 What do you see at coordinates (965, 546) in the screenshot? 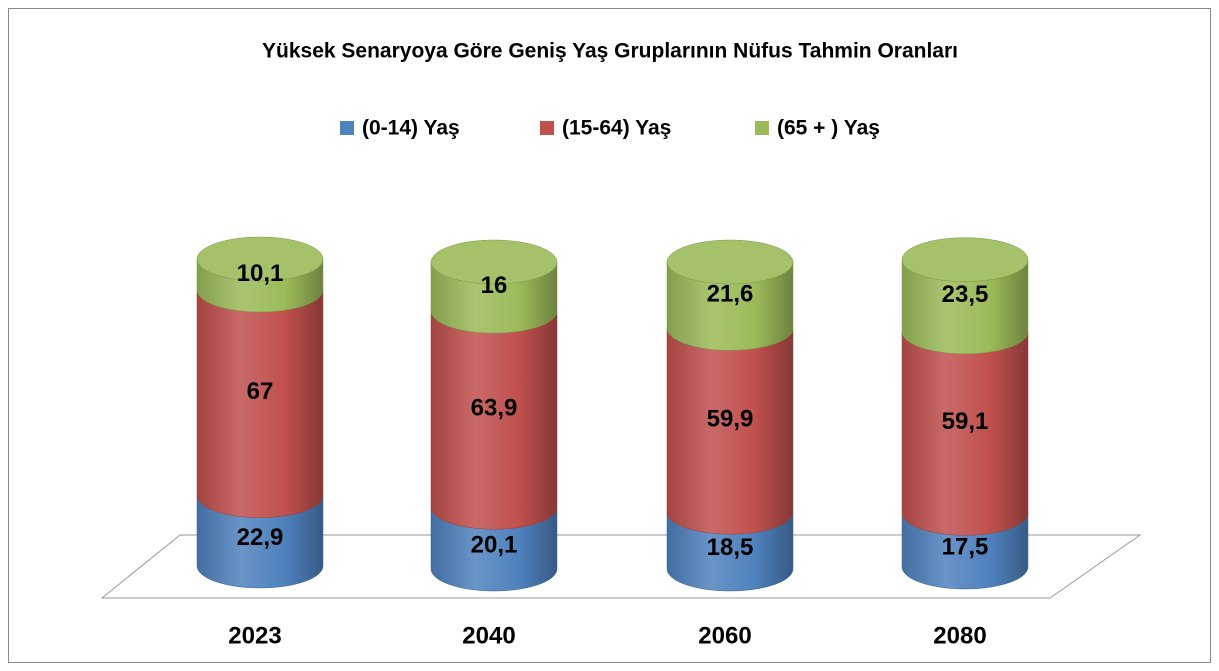
I see `data-label: 17,5` at bounding box center [965, 546].